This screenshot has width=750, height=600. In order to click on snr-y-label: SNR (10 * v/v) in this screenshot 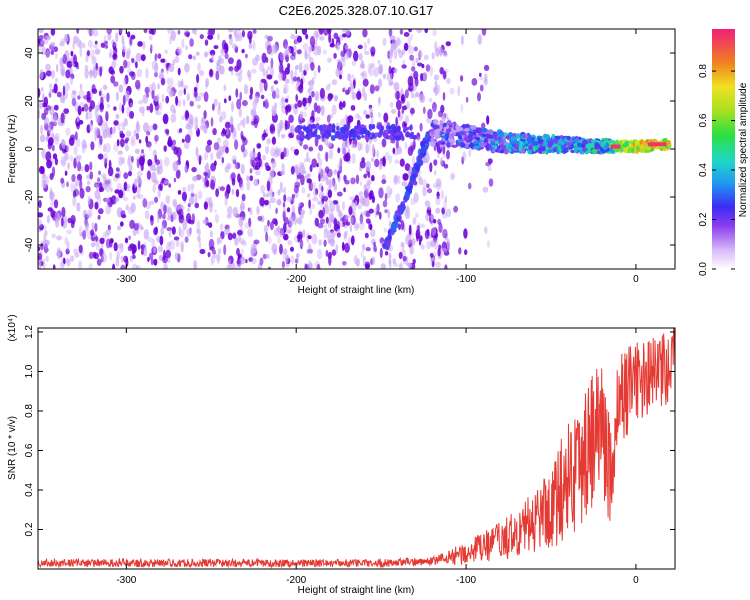, I will do `click(12, 448)`.